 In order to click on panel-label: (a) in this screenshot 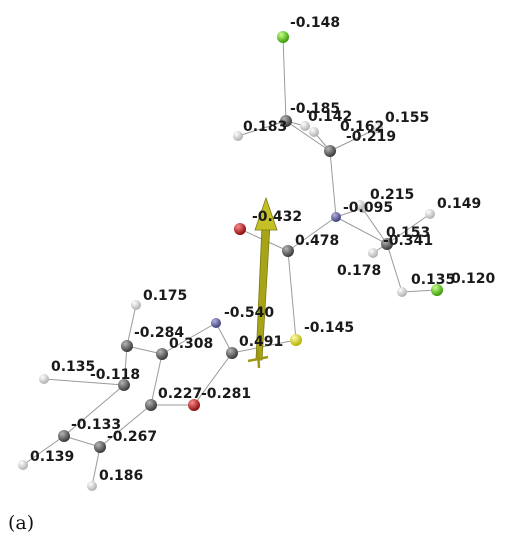, I will do `click(21, 523)`.